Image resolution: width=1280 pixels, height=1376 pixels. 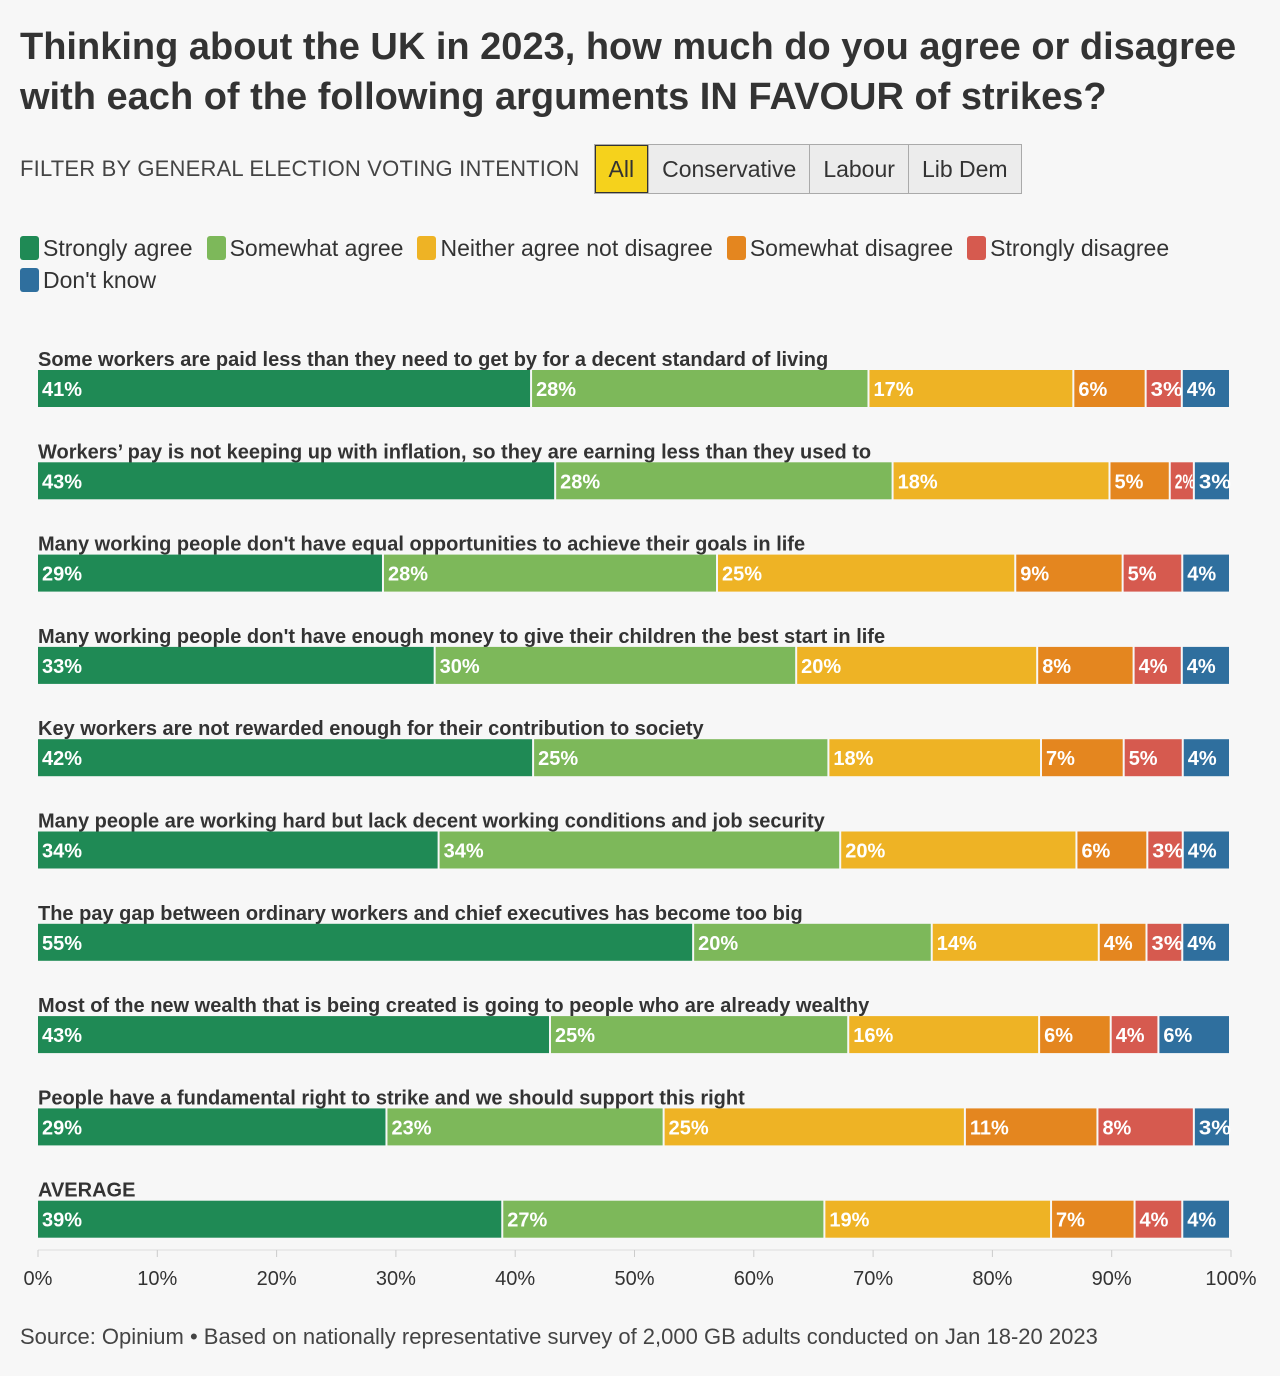 What do you see at coordinates (427, 248) in the screenshot?
I see `legend-swatch-neither` at bounding box center [427, 248].